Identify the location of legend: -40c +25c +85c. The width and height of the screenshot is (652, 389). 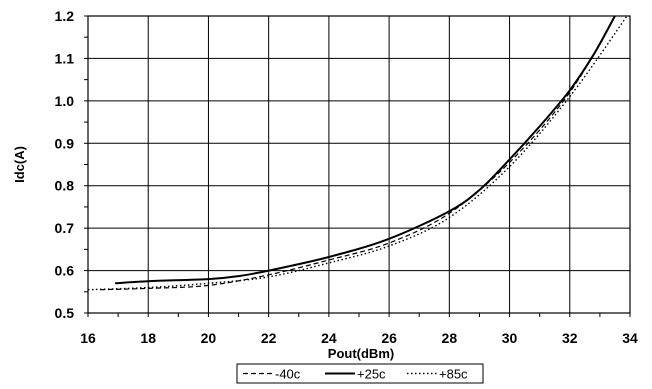
(360, 373).